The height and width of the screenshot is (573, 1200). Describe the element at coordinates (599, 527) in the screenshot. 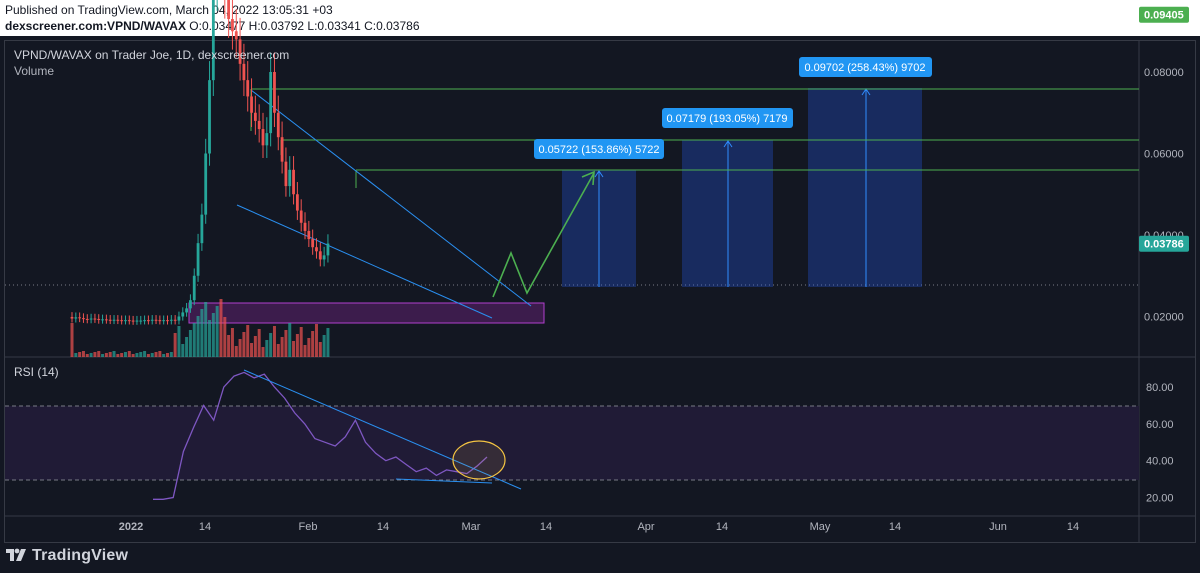

I see `time-axis: 2022 14 Feb 14 Mar 14 Apr 14 May 14 Jun 14` at that location.